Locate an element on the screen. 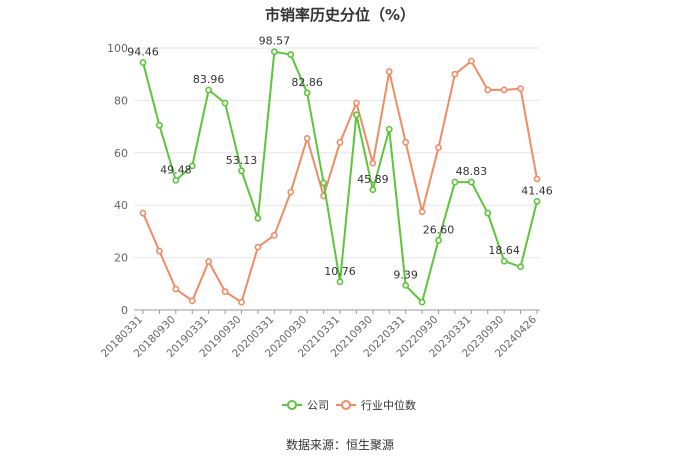  data-label: 94.46 is located at coordinates (143, 52).